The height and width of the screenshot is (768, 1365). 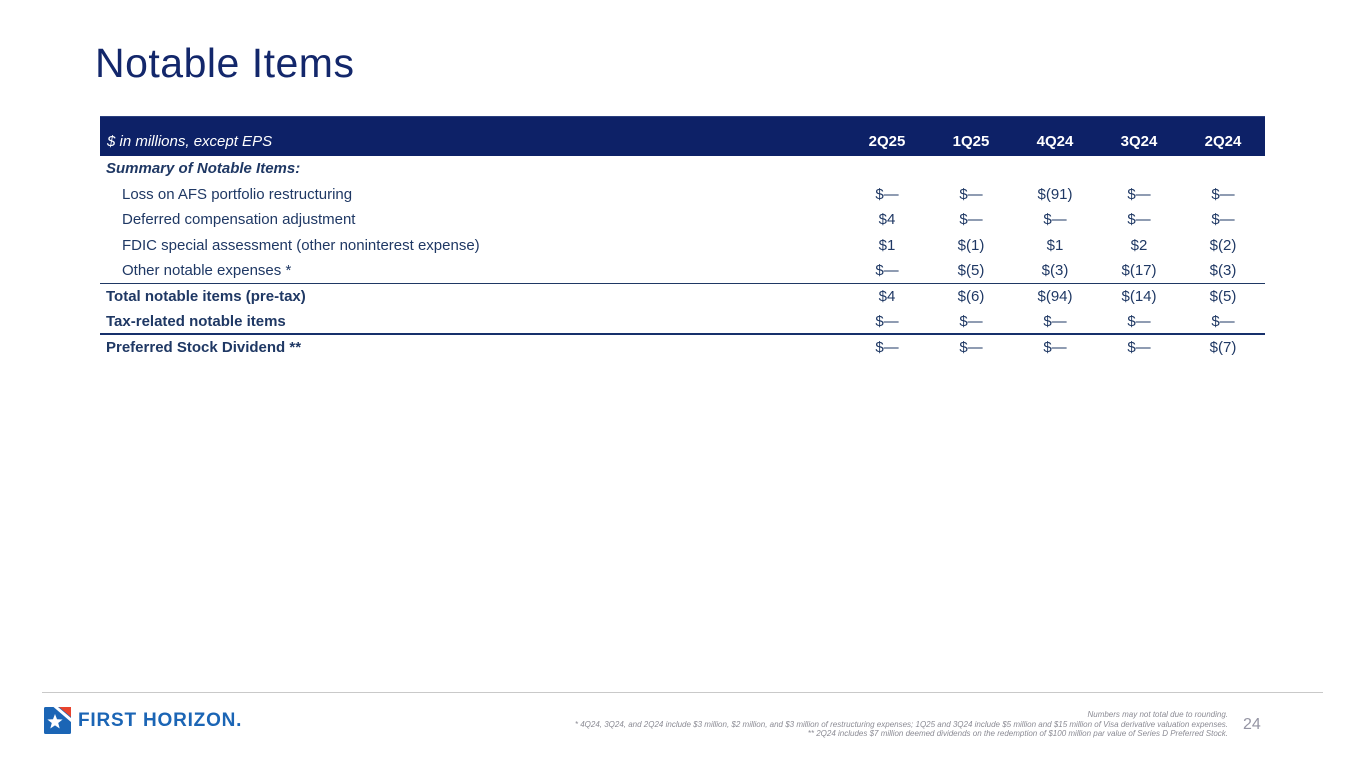 I want to click on footnote-line: Numbers may not total due to rounding., so click(x=1157, y=714).